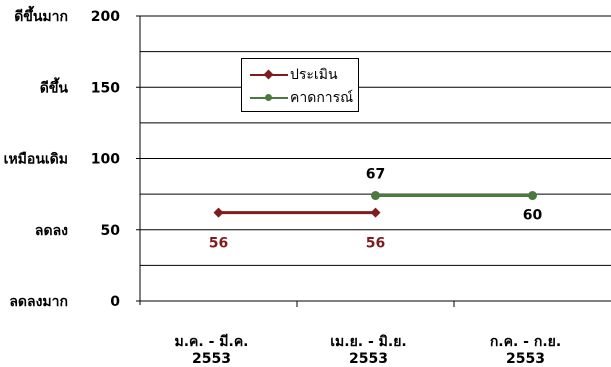  Describe the element at coordinates (115, 302) in the screenshot. I see `y-tick-label: 0` at that location.